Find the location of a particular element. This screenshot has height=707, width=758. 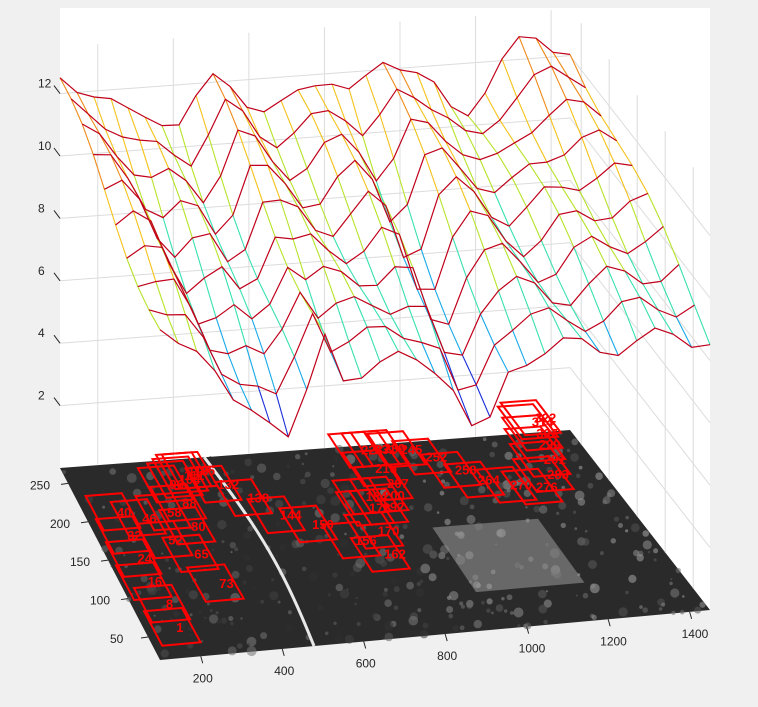

frame-label: 170 is located at coordinates (389, 530).